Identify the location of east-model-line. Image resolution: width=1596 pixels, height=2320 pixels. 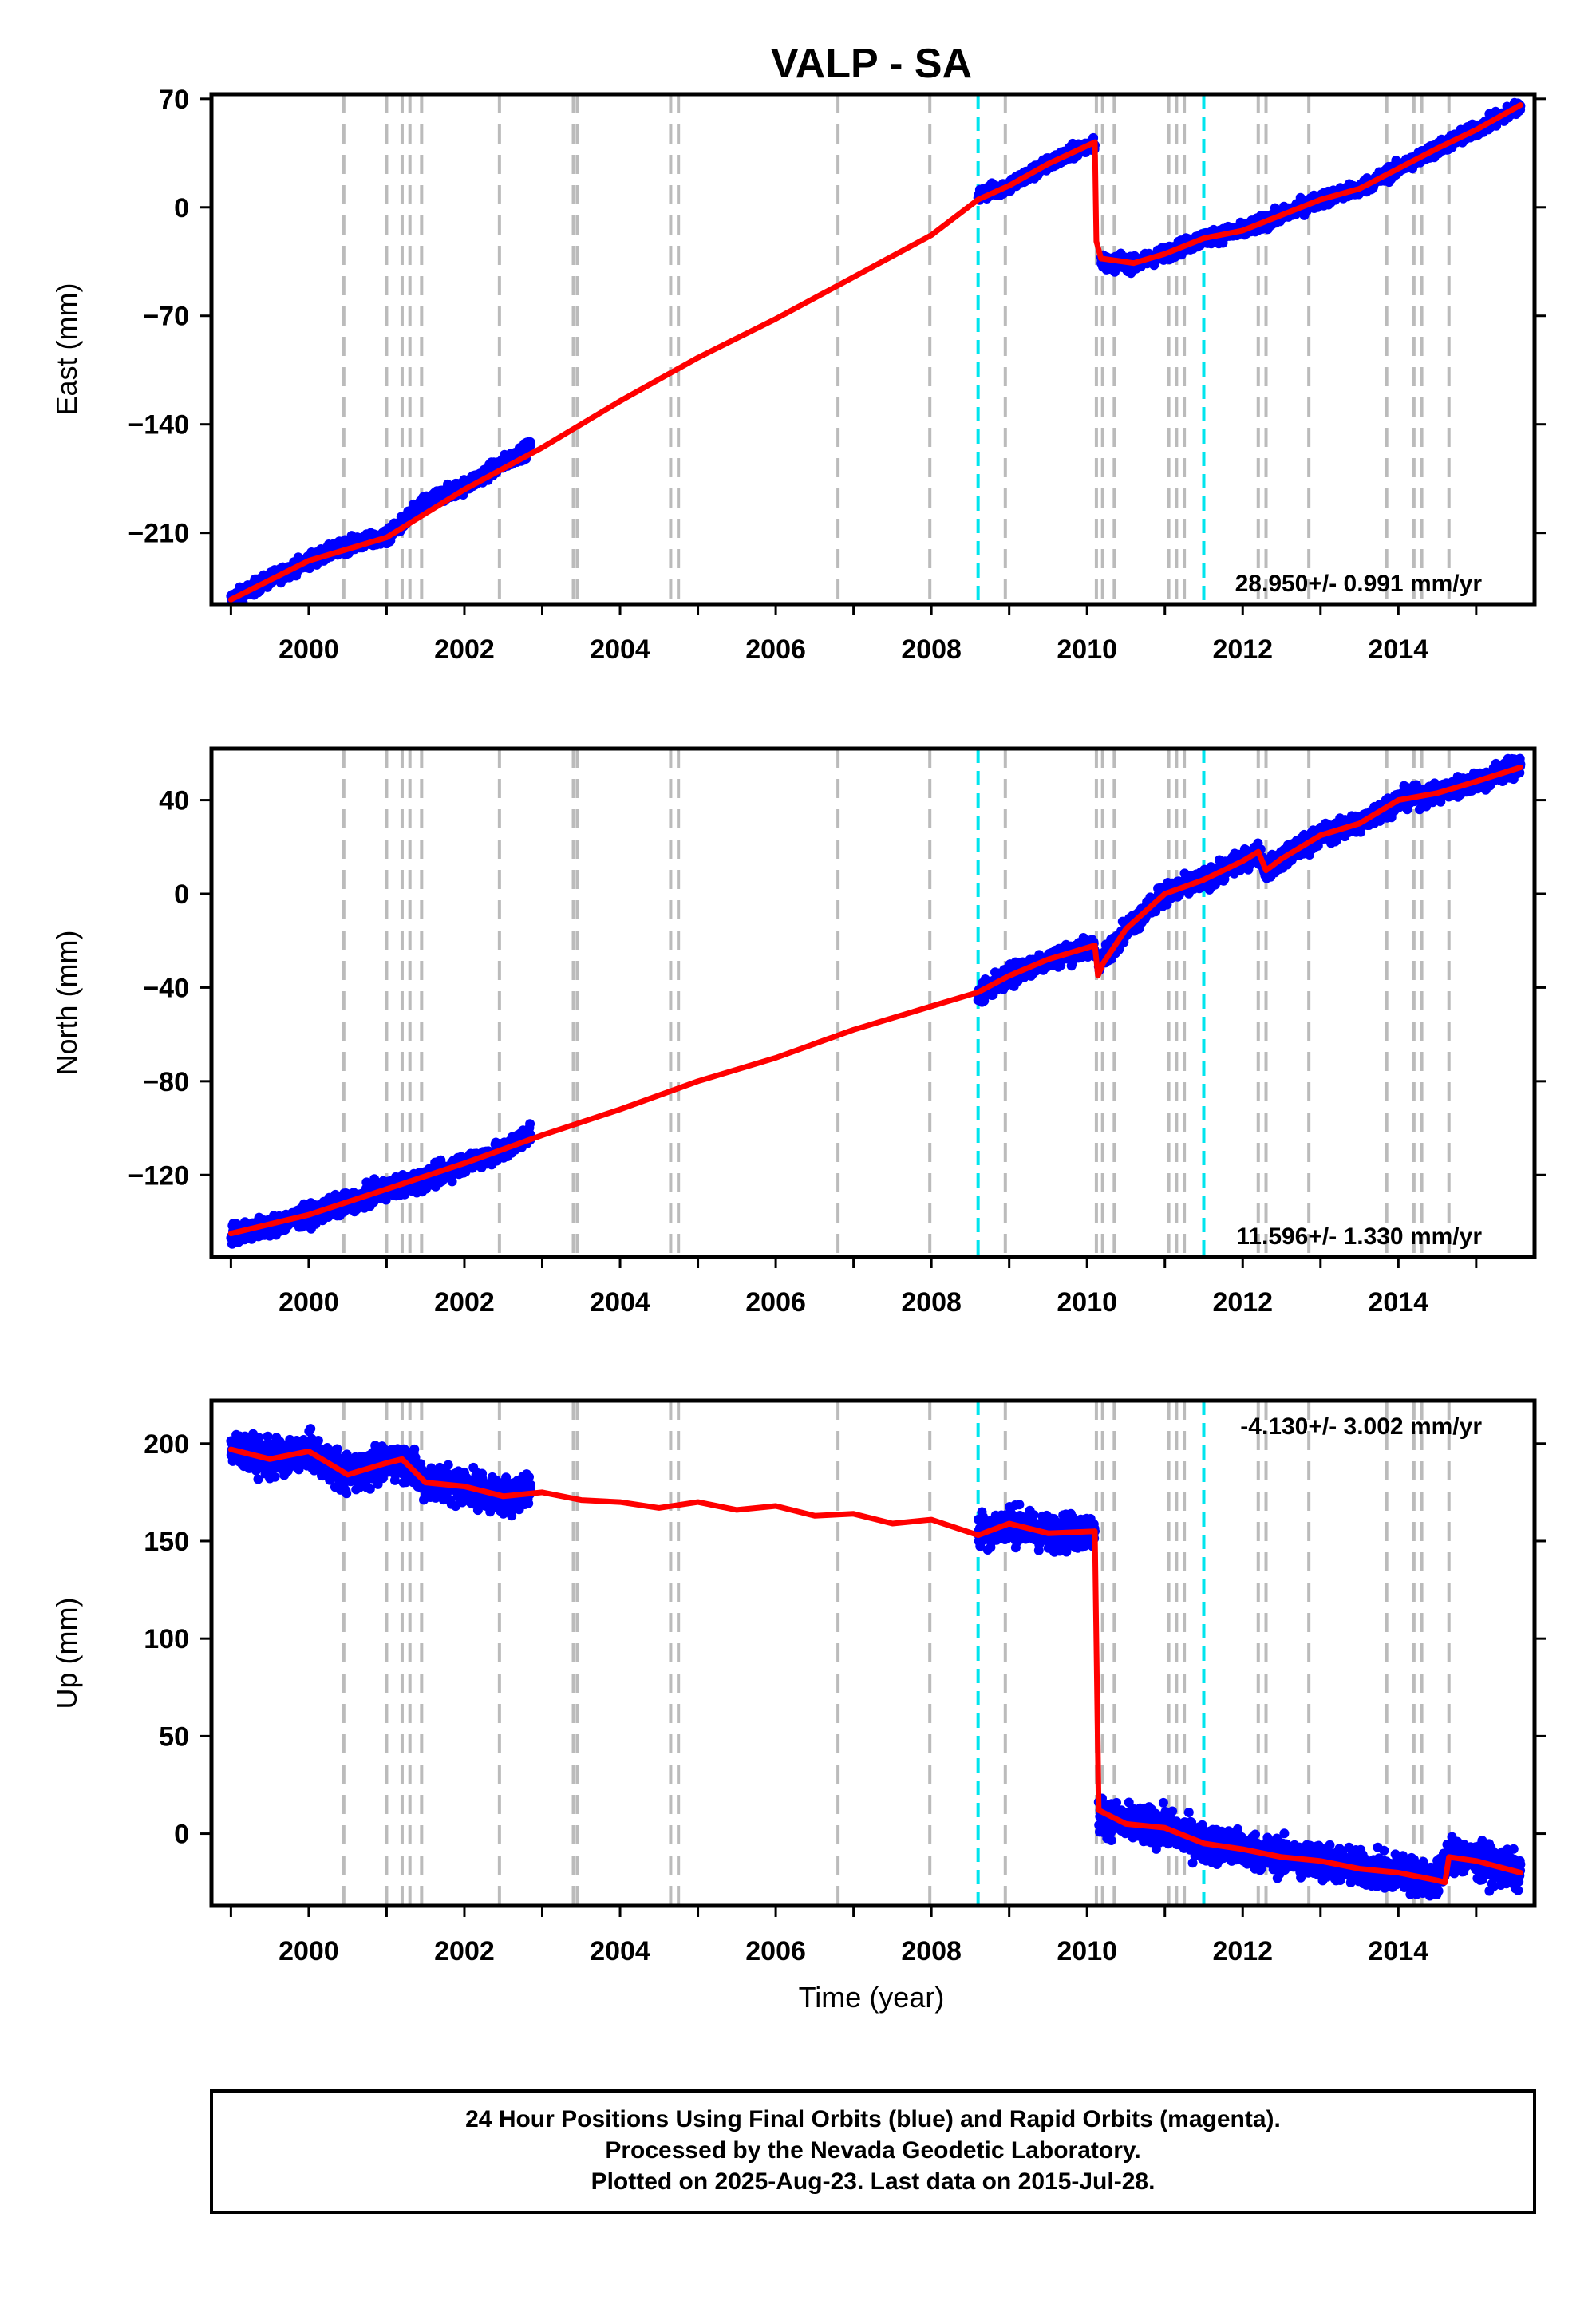
(663, 370).